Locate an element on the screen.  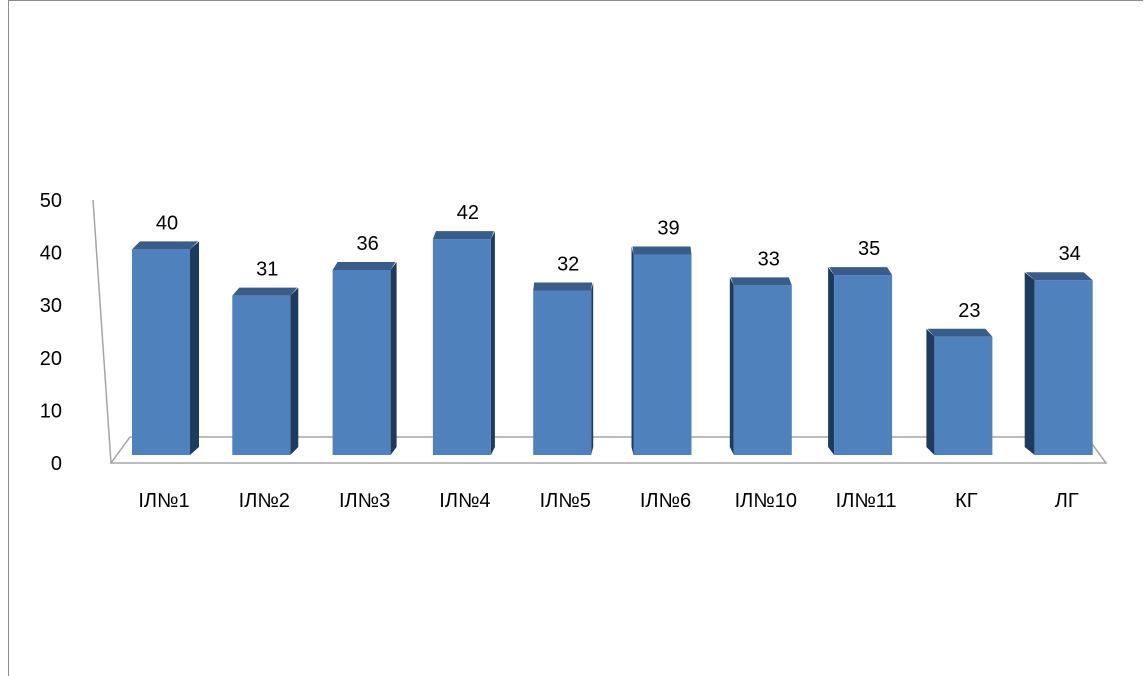
x-tick-label: ЛГ is located at coordinates (1067, 501).